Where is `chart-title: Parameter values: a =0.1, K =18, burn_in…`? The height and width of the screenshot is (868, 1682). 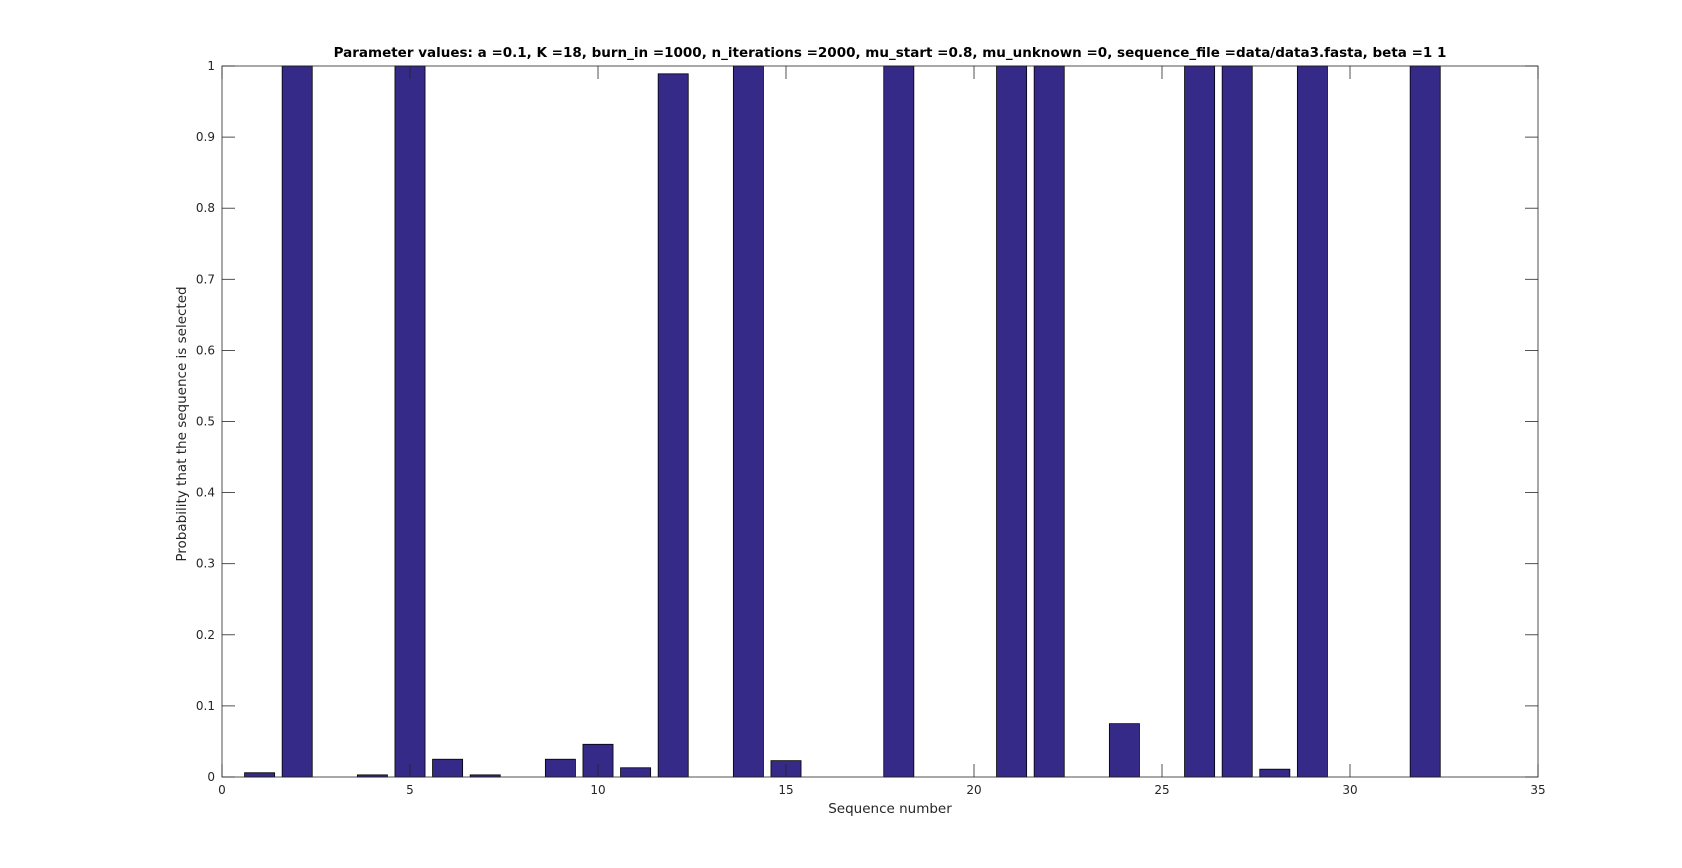
chart-title: Parameter values: a =0.1, K =18, burn_in… is located at coordinates (890, 53).